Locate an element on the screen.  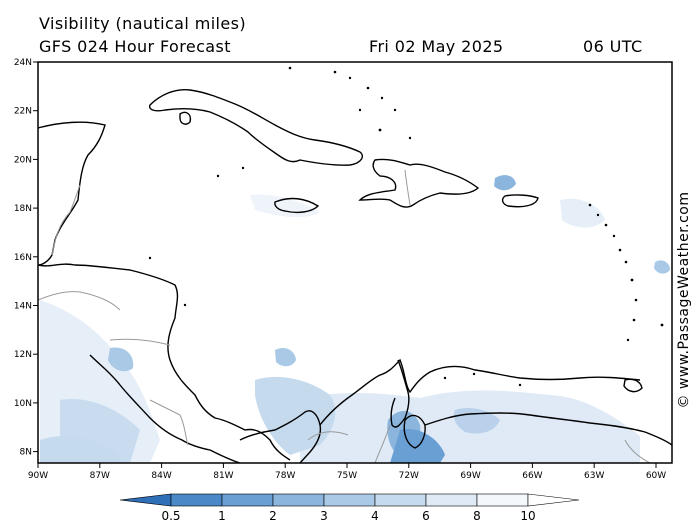
lon-label: 84W is located at coordinates (161, 476).